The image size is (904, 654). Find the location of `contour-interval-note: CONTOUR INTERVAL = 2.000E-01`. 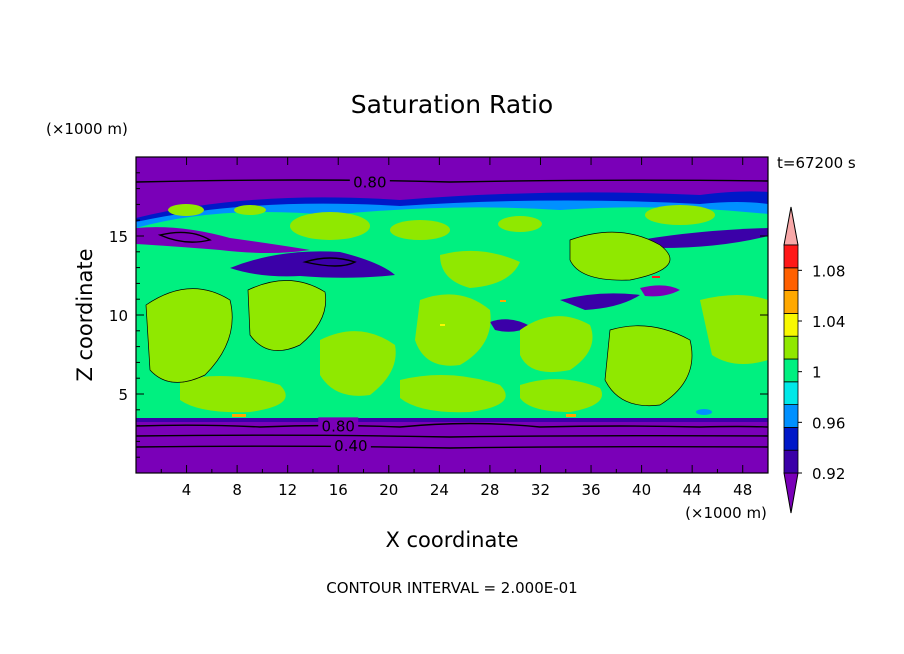

contour-interval-note: CONTOUR INTERVAL = 2.000E-01 is located at coordinates (451, 588).